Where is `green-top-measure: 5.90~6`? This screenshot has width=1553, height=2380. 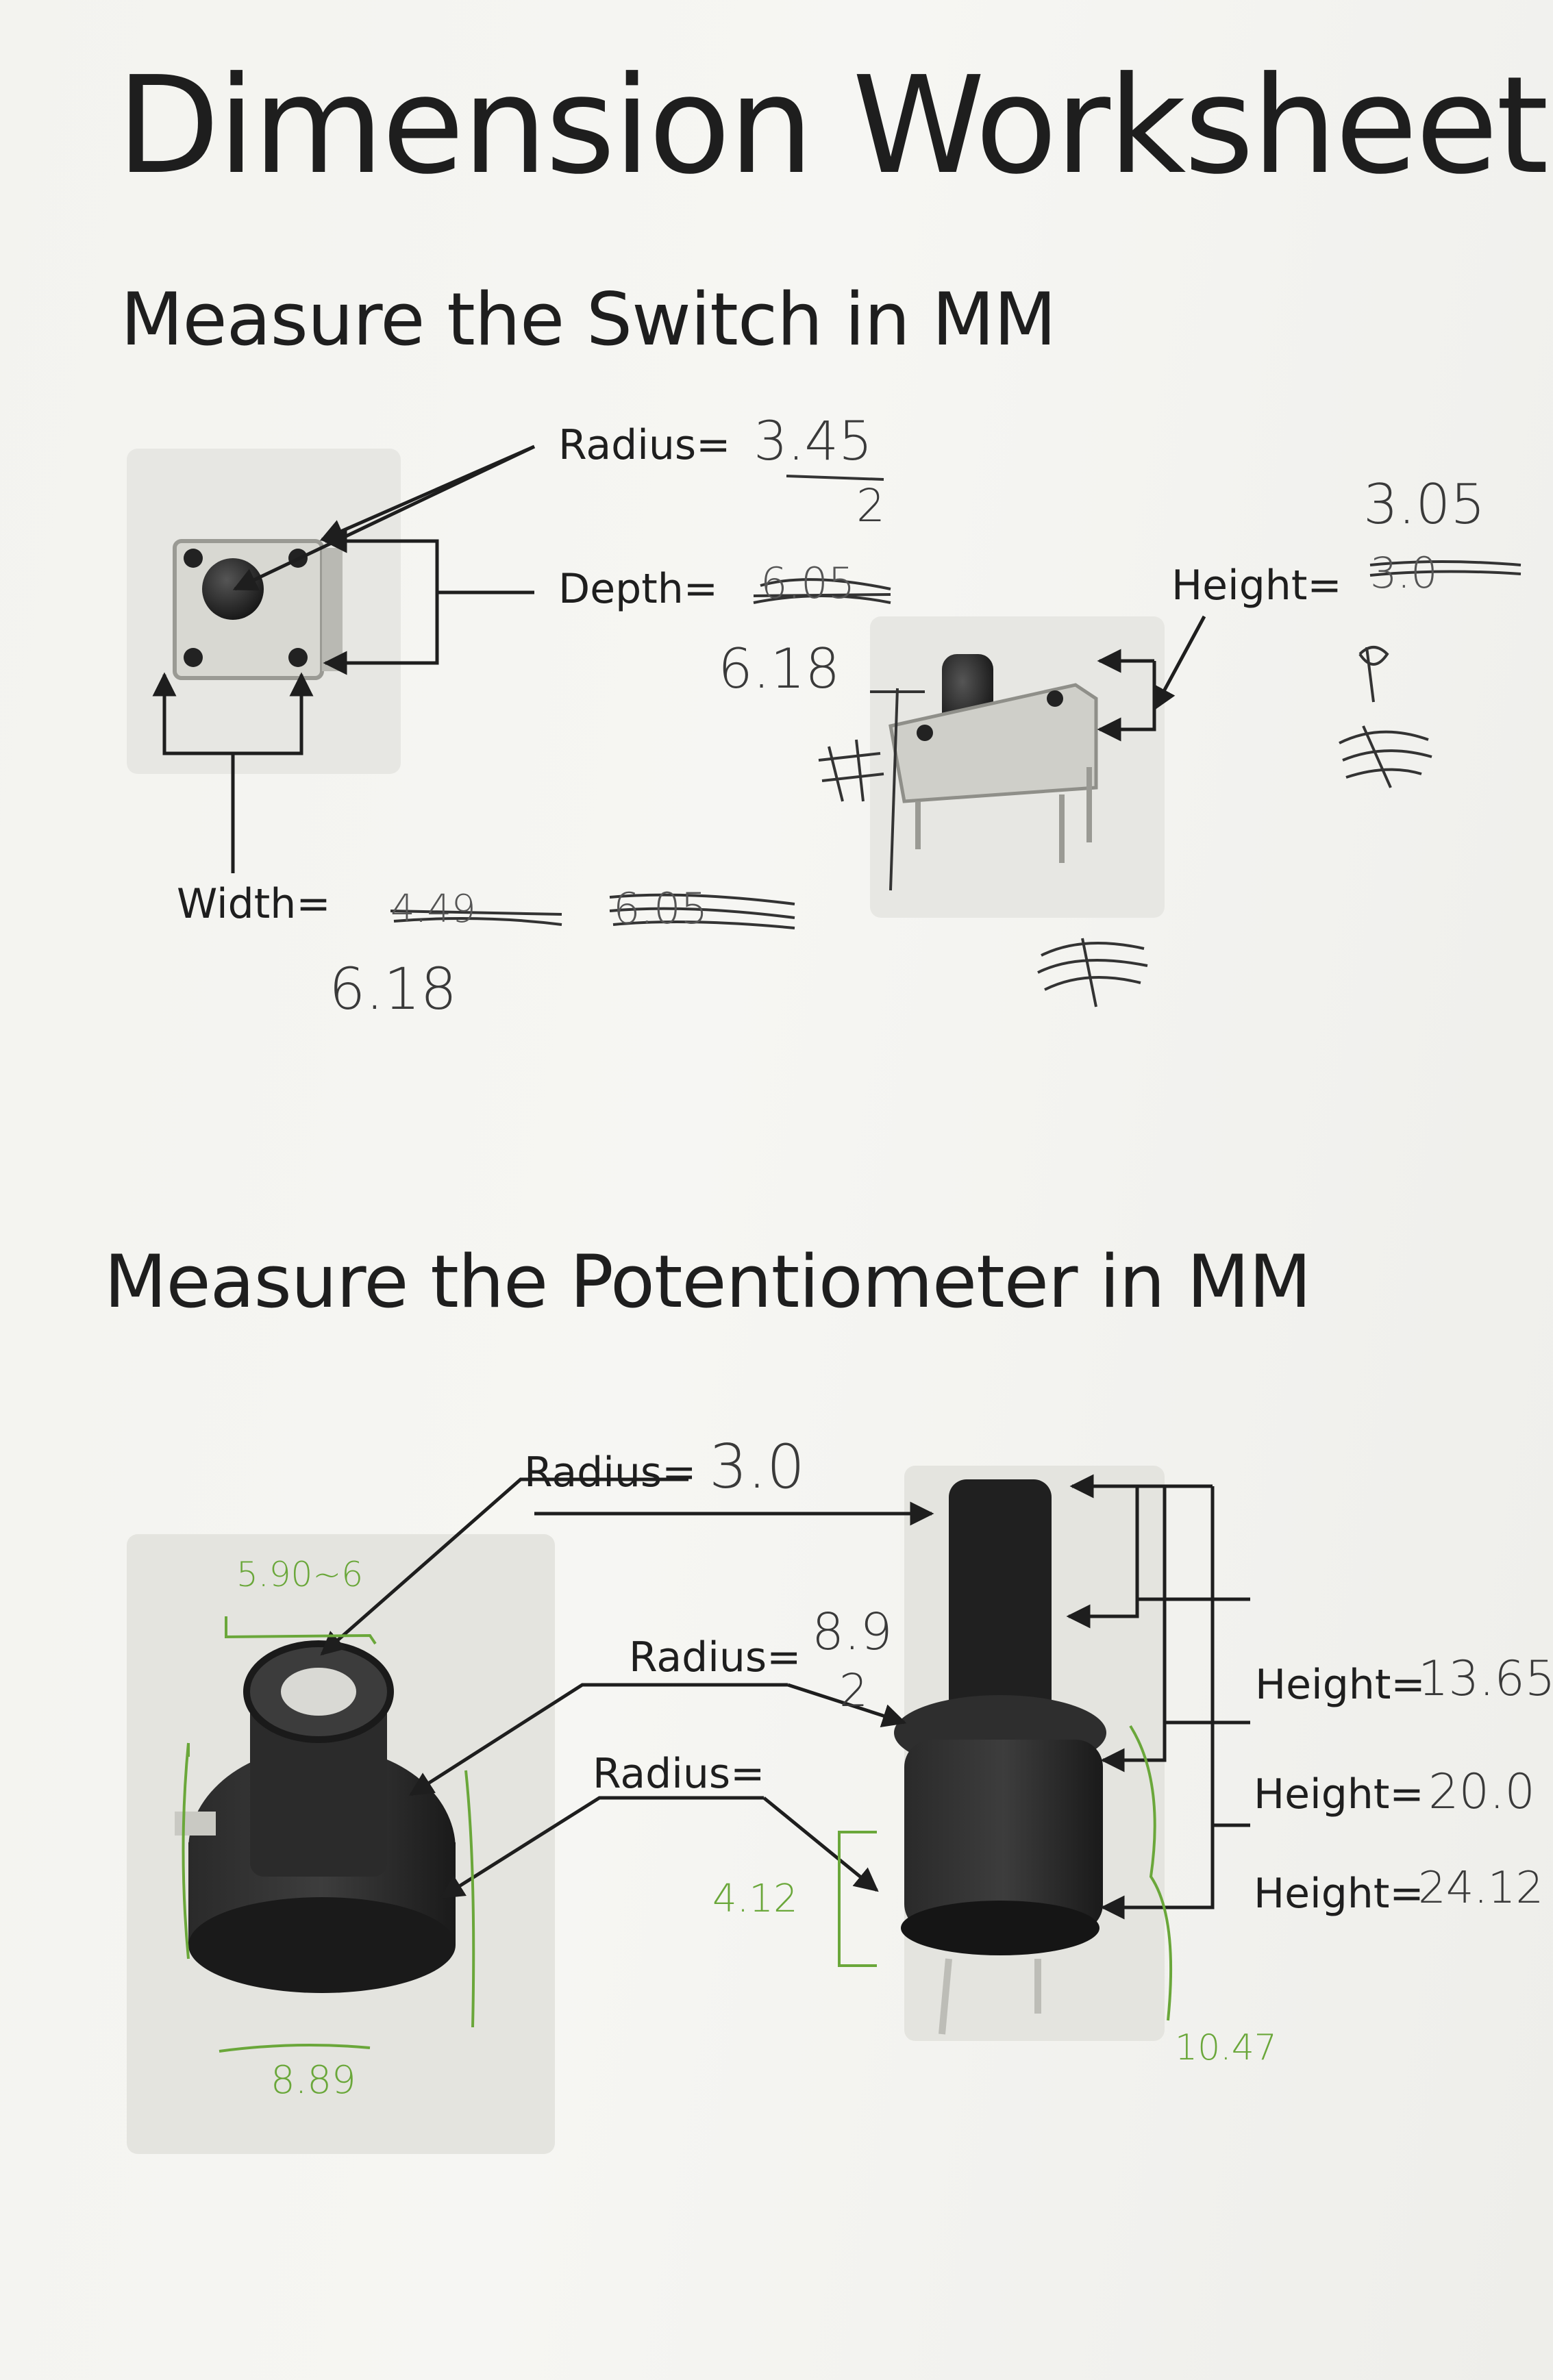 green-top-measure: 5.90~6 is located at coordinates (300, 1574).